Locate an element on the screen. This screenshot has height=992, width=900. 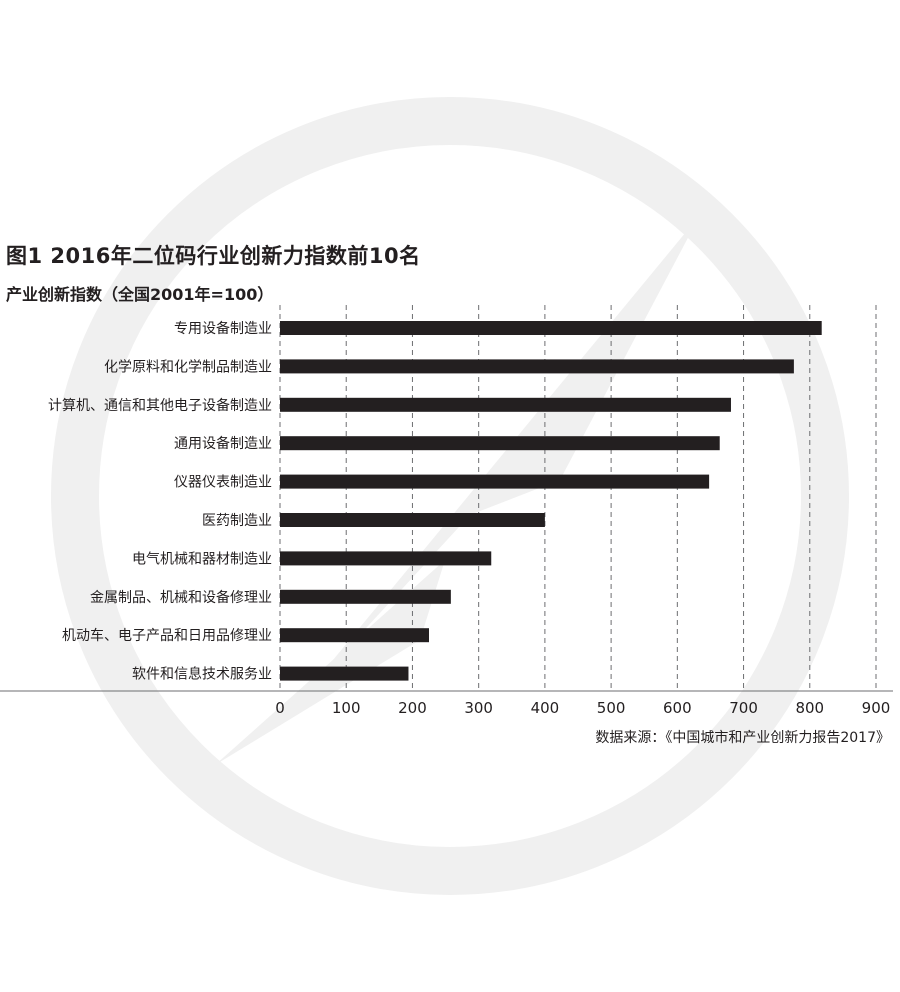
x-tick-label: 500 is located at coordinates (611, 708).